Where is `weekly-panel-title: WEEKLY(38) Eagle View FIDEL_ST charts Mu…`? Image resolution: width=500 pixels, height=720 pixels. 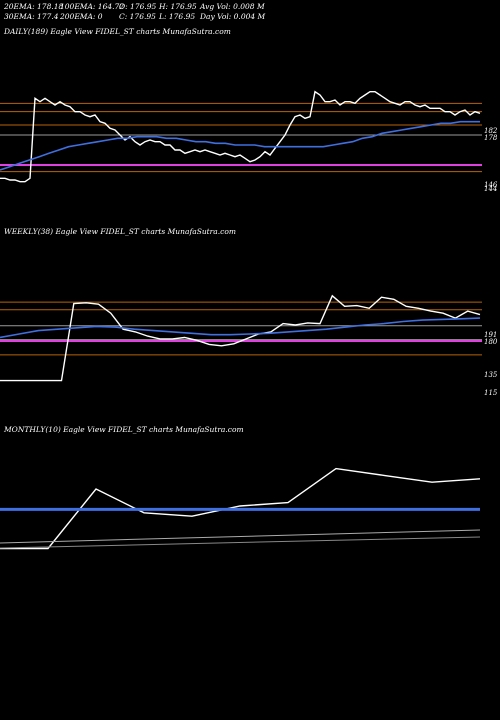 weekly-panel-title: WEEKLY(38) Eagle View FIDEL_ST charts Mu… is located at coordinates (120, 231).